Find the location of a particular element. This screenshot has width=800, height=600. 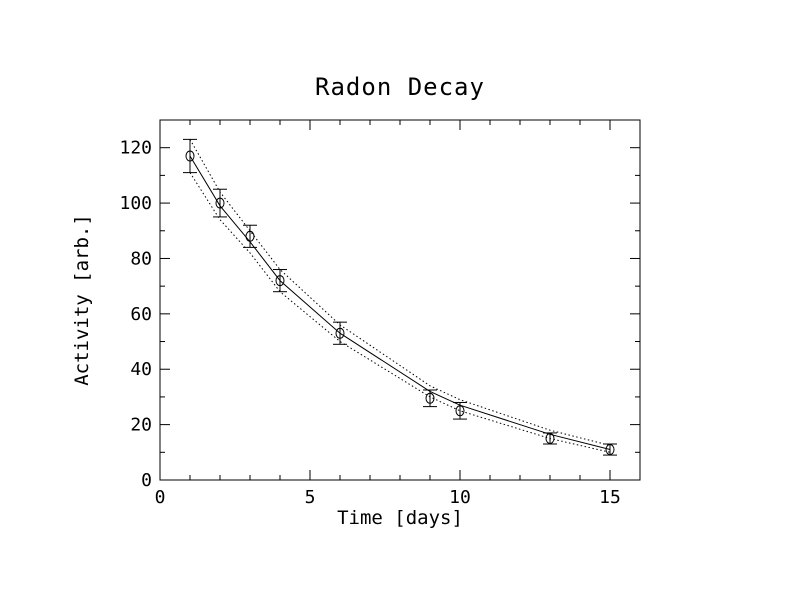

x-tick-label: 5 is located at coordinates (310, 497).